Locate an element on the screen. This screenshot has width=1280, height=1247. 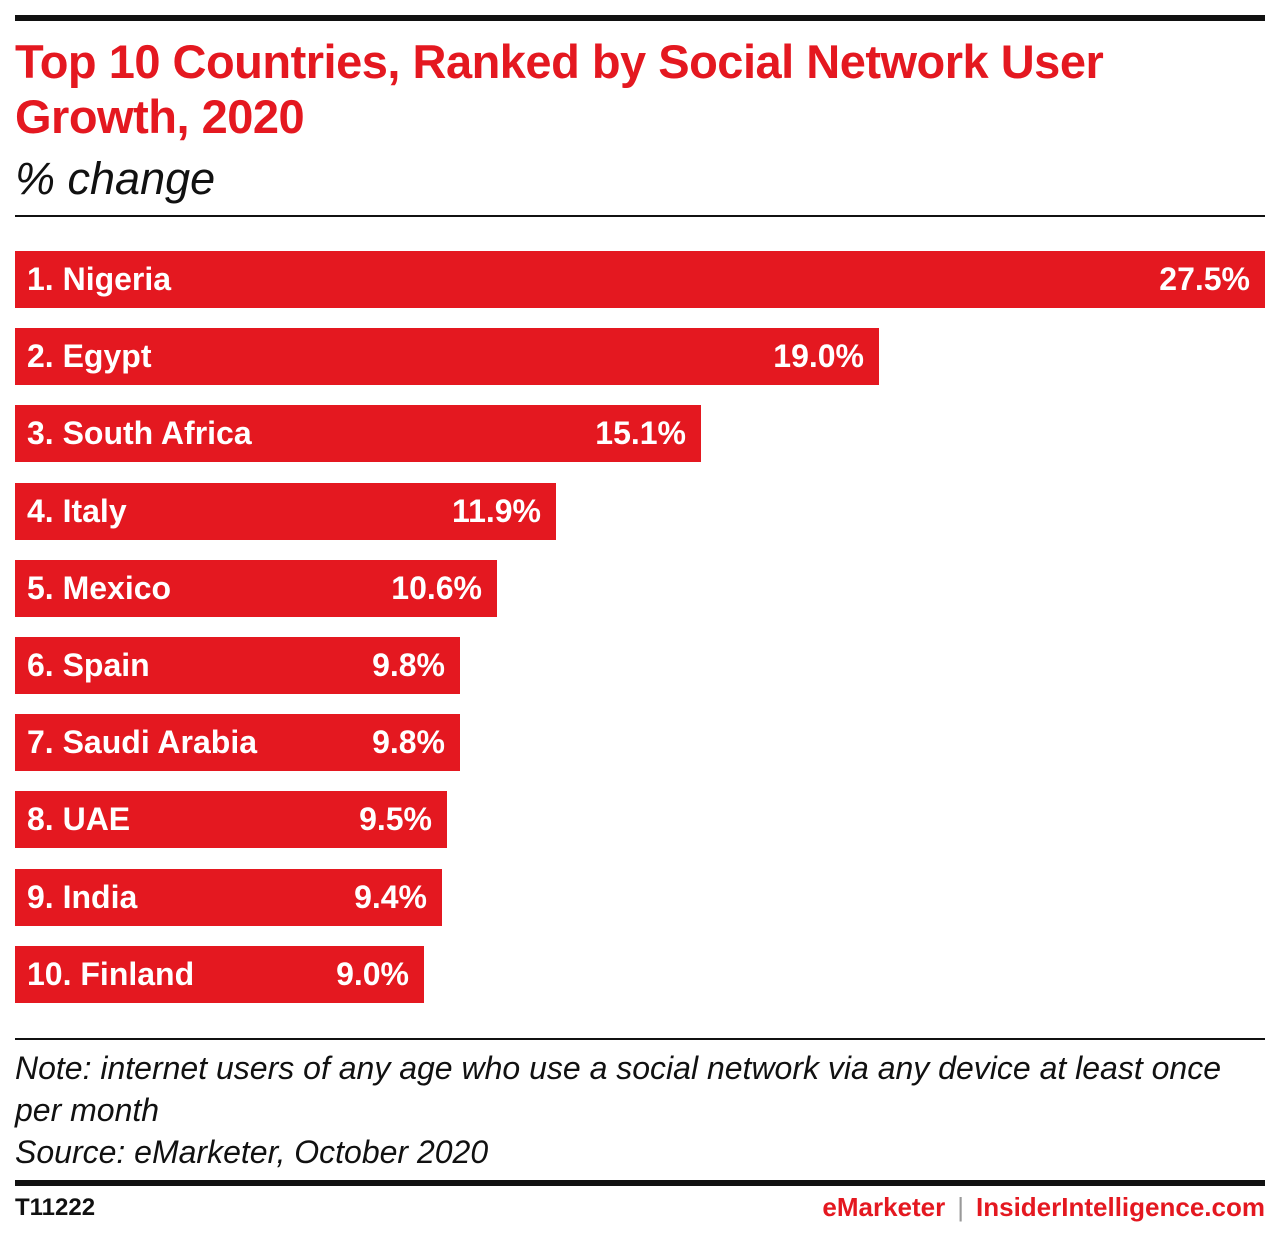
bar: 2. Egypt 19.0% is located at coordinates (447, 356).